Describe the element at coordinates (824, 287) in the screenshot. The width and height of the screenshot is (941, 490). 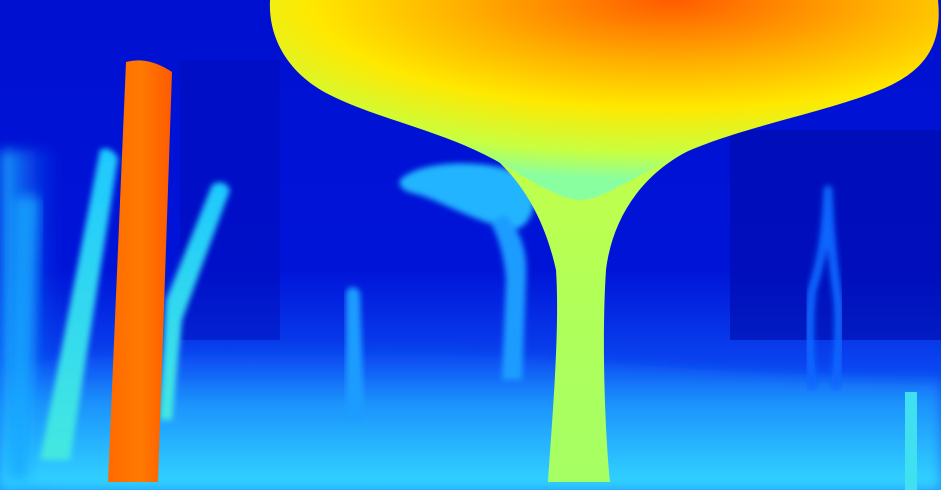
I see `background-stalks` at that location.